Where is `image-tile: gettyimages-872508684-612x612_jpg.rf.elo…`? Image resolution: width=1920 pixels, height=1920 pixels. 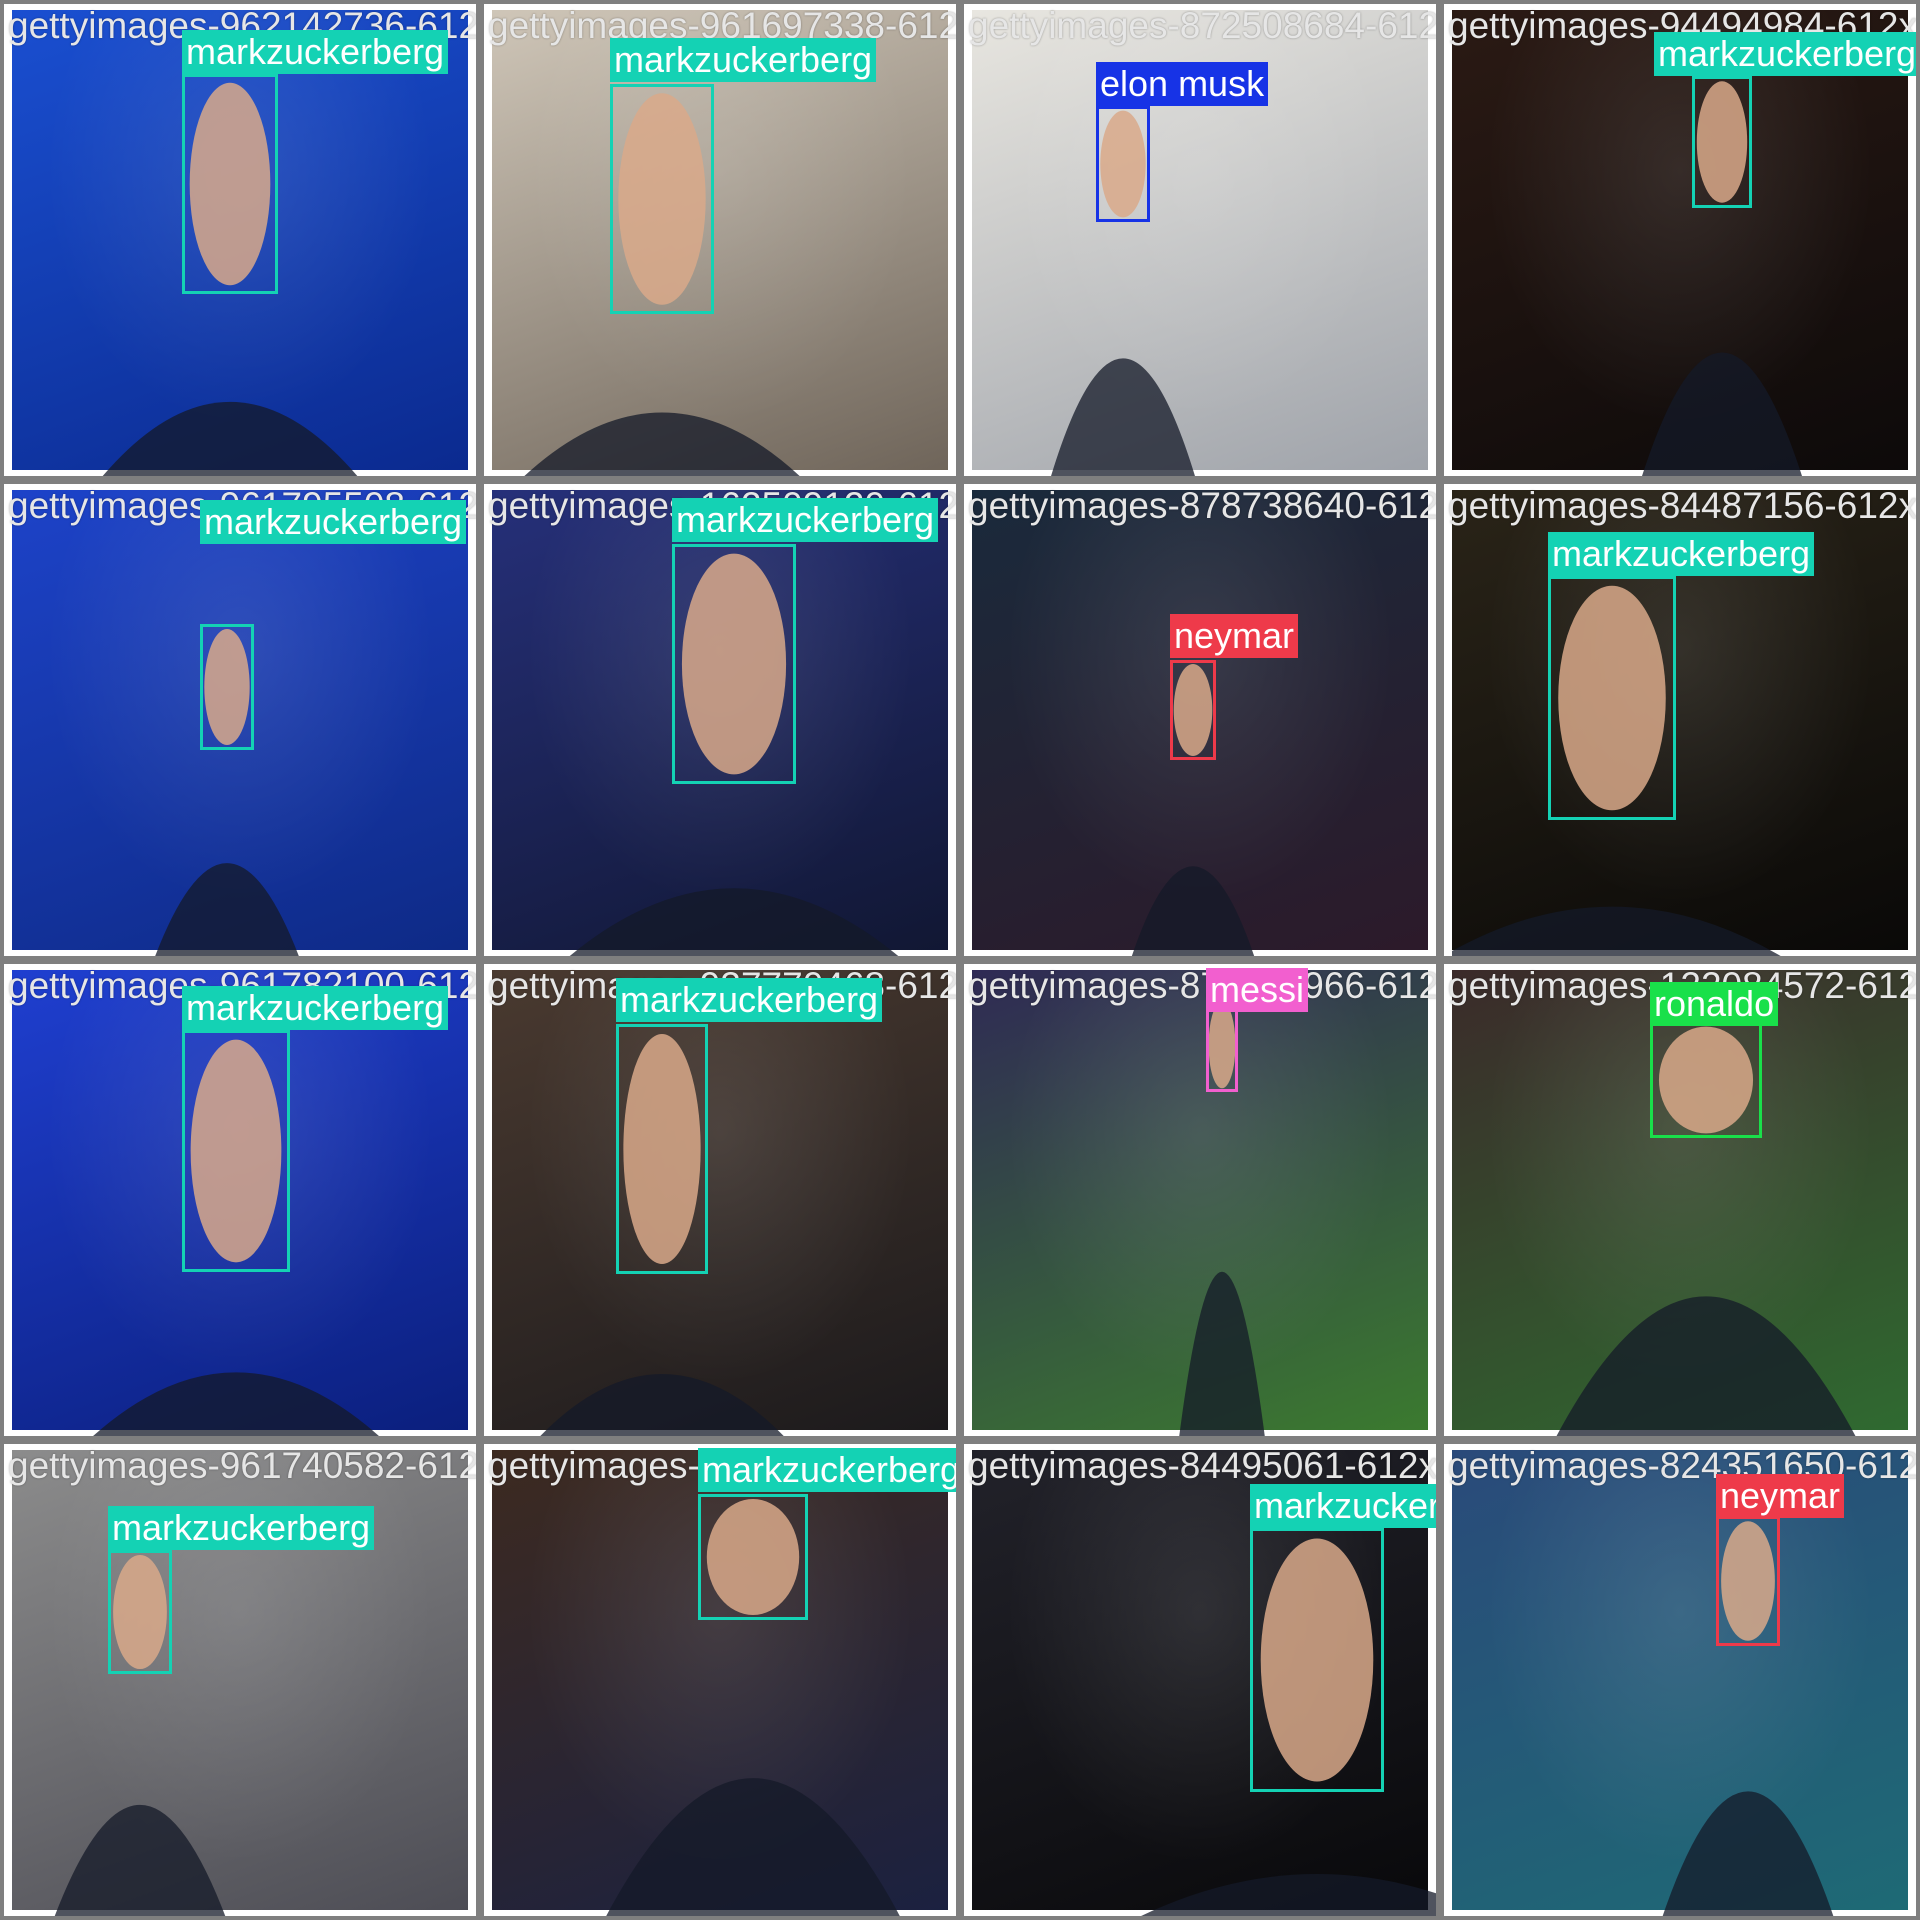
image-tile: gettyimages-872508684-612x612_jpg.rf.elo… is located at coordinates (1200, 240).